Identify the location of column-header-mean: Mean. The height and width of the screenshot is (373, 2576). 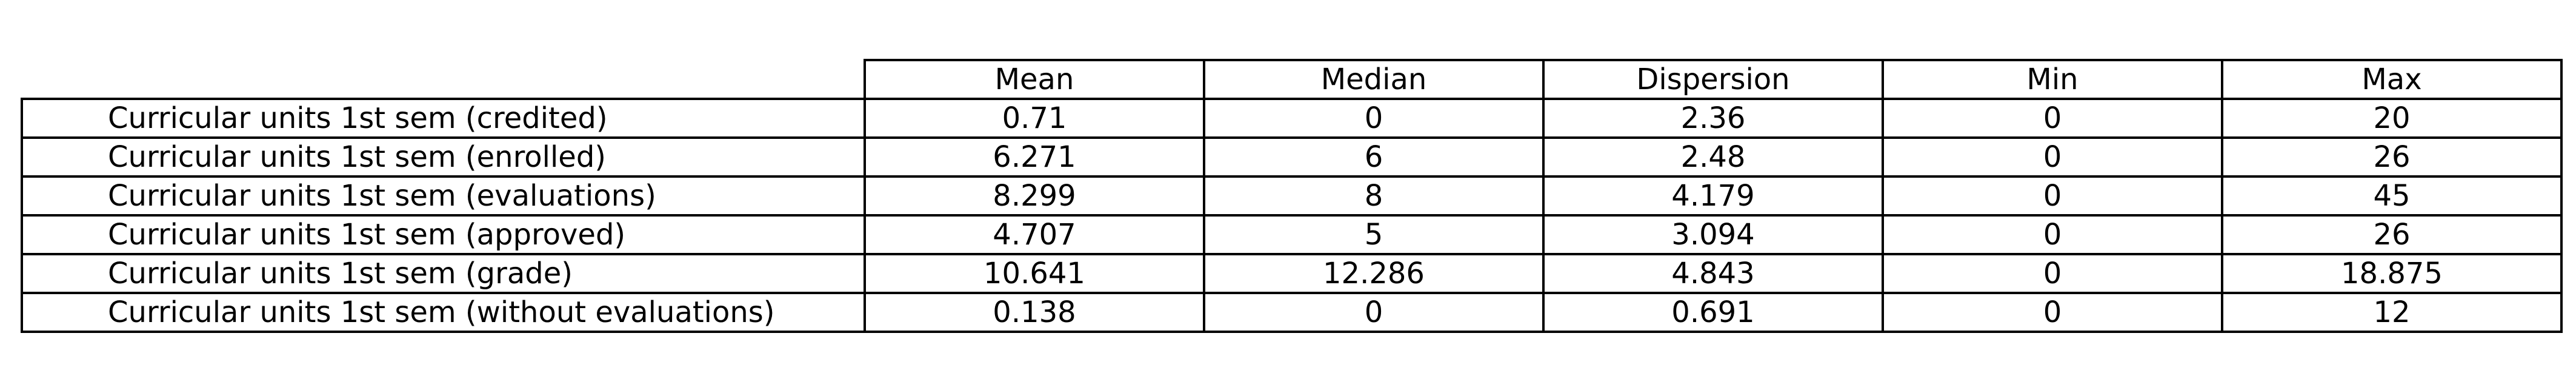
(1034, 79).